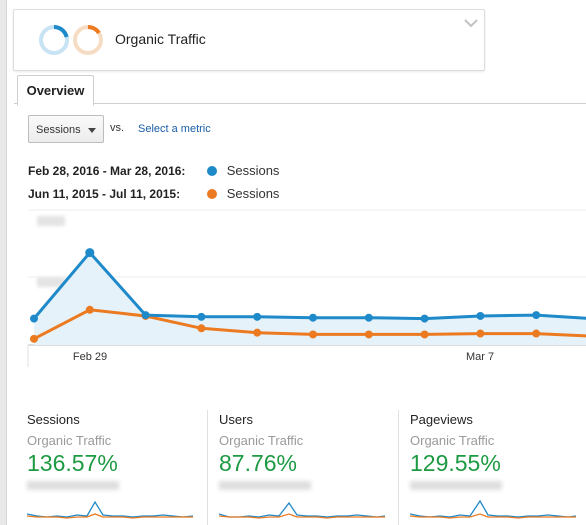  I want to click on tab-overview: Overview, so click(55, 90).